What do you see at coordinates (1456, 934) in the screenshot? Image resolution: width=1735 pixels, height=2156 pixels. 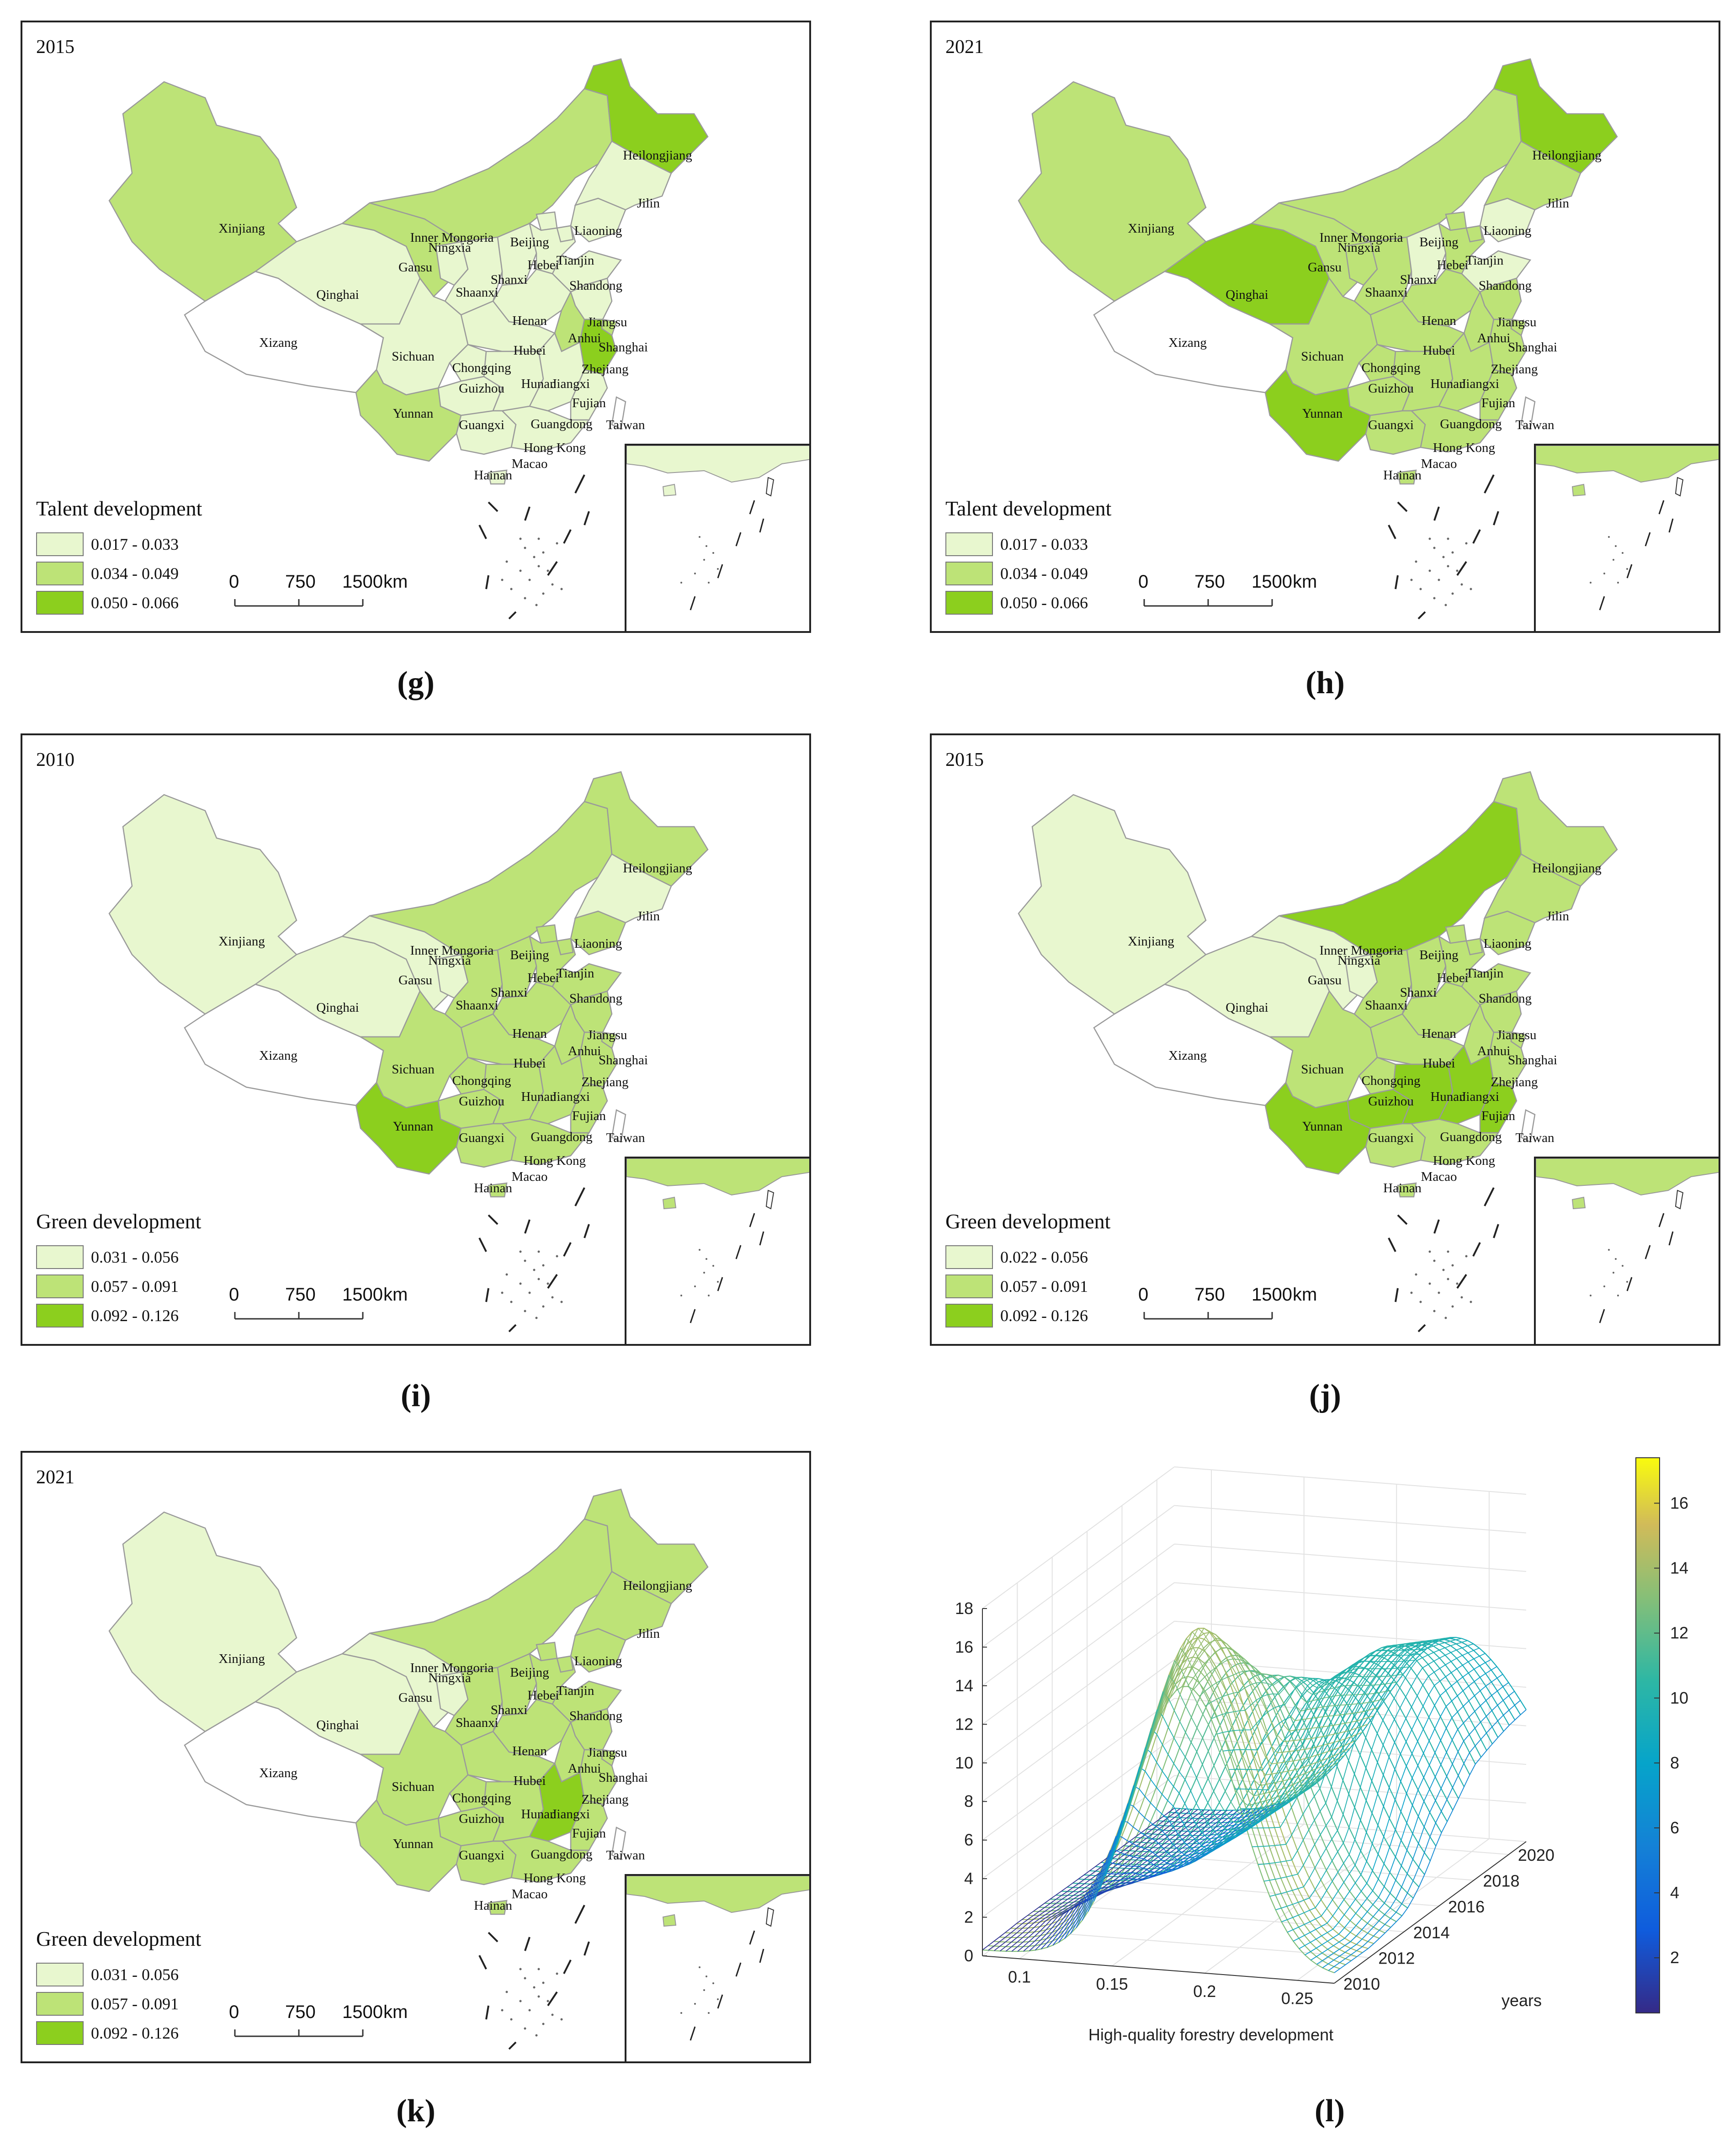 I see `province-beijing` at bounding box center [1456, 934].